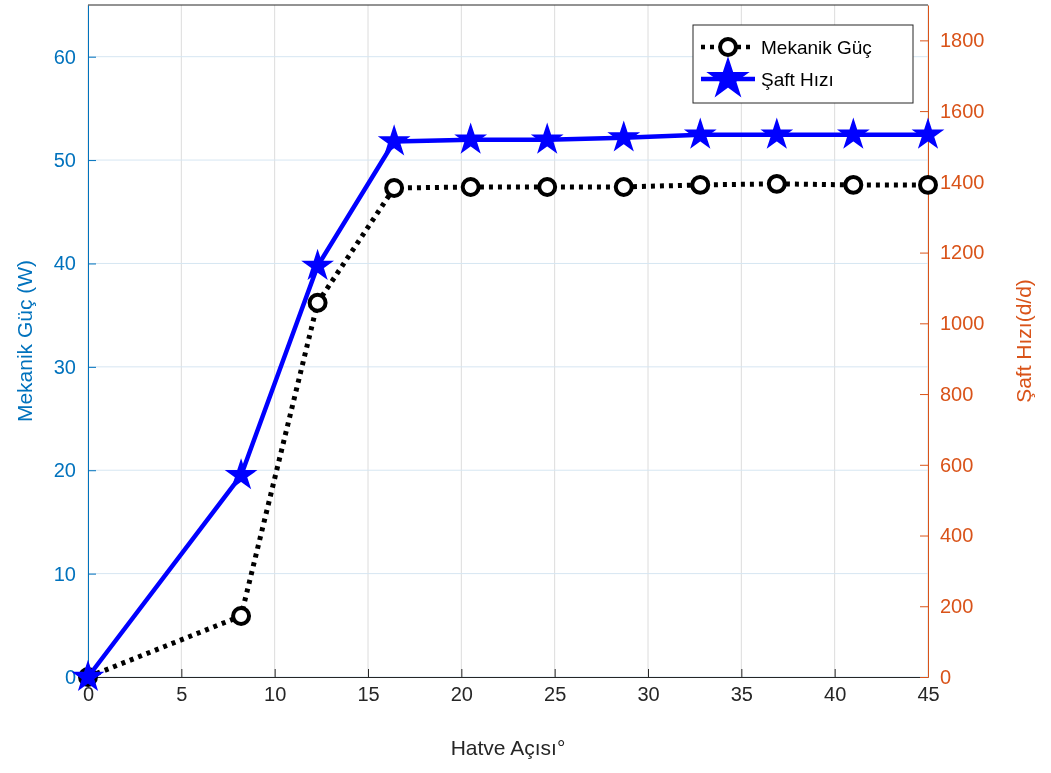 This screenshot has width=1051, height=773. Describe the element at coordinates (275, 694) in the screenshot. I see `x-tick-label: 10` at that location.